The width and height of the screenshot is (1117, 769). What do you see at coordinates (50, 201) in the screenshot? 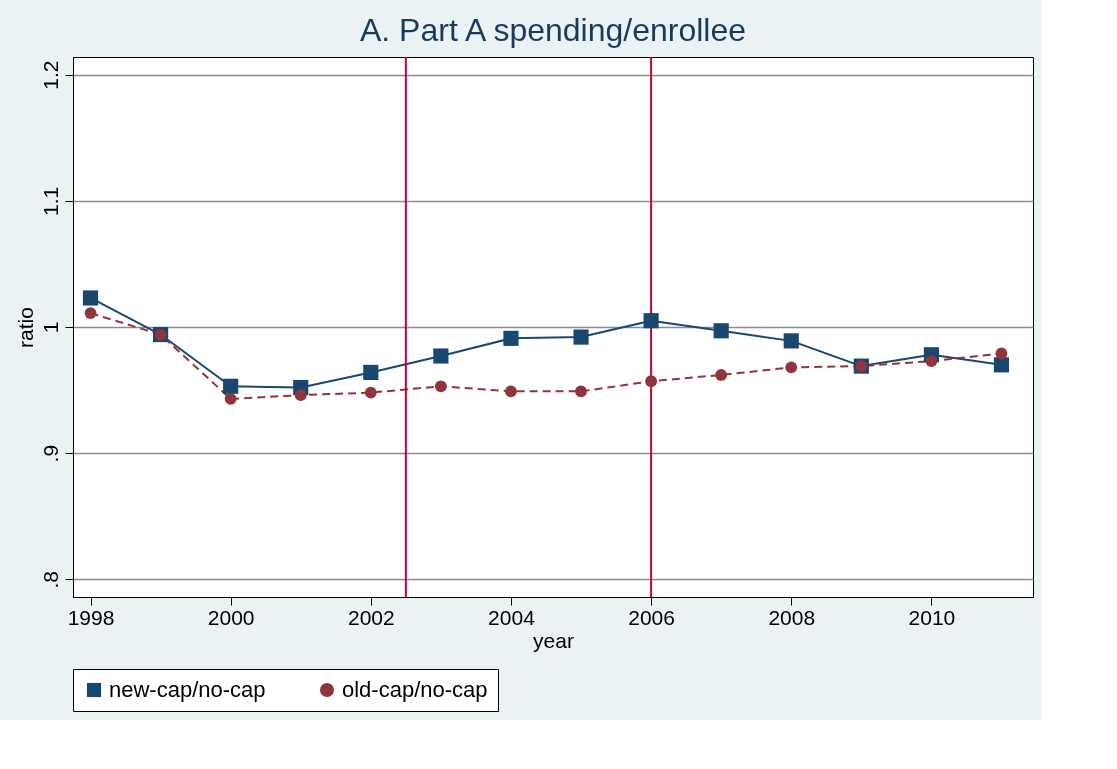
I see `y-tick-label: 1.1` at bounding box center [50, 201].